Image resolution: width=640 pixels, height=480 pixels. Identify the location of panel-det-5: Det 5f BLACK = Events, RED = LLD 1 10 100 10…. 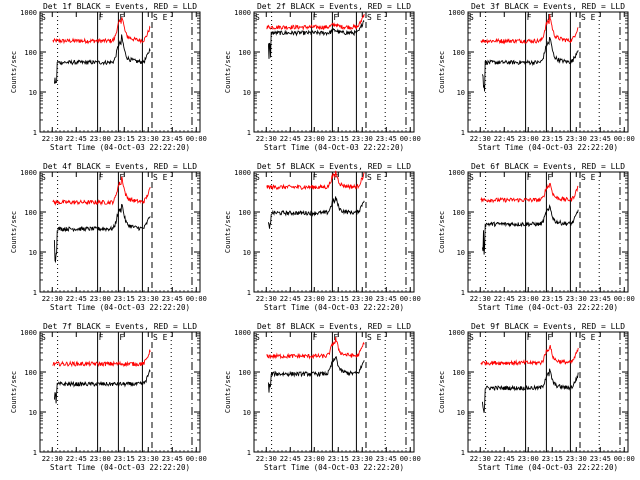
(322, 237).